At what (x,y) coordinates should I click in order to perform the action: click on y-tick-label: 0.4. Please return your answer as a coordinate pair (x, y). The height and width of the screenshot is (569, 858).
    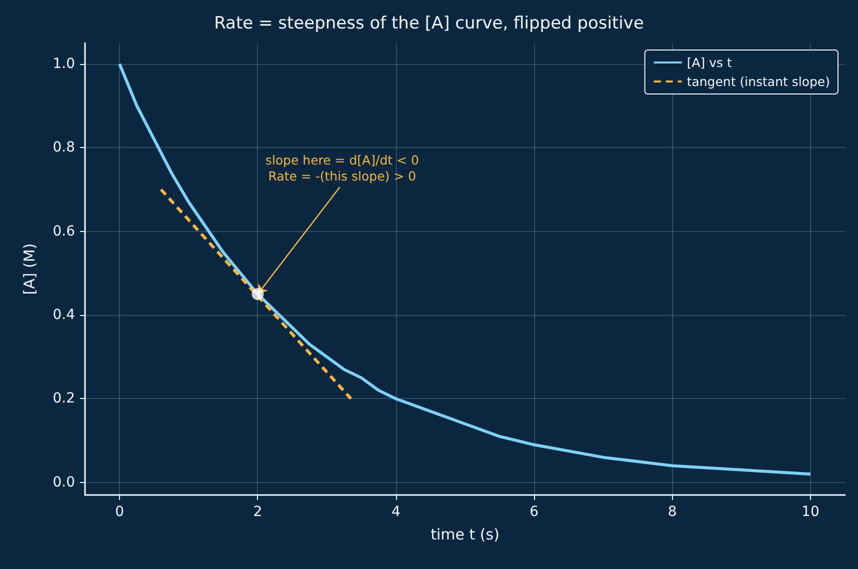
    Looking at the image, I should click on (64, 315).